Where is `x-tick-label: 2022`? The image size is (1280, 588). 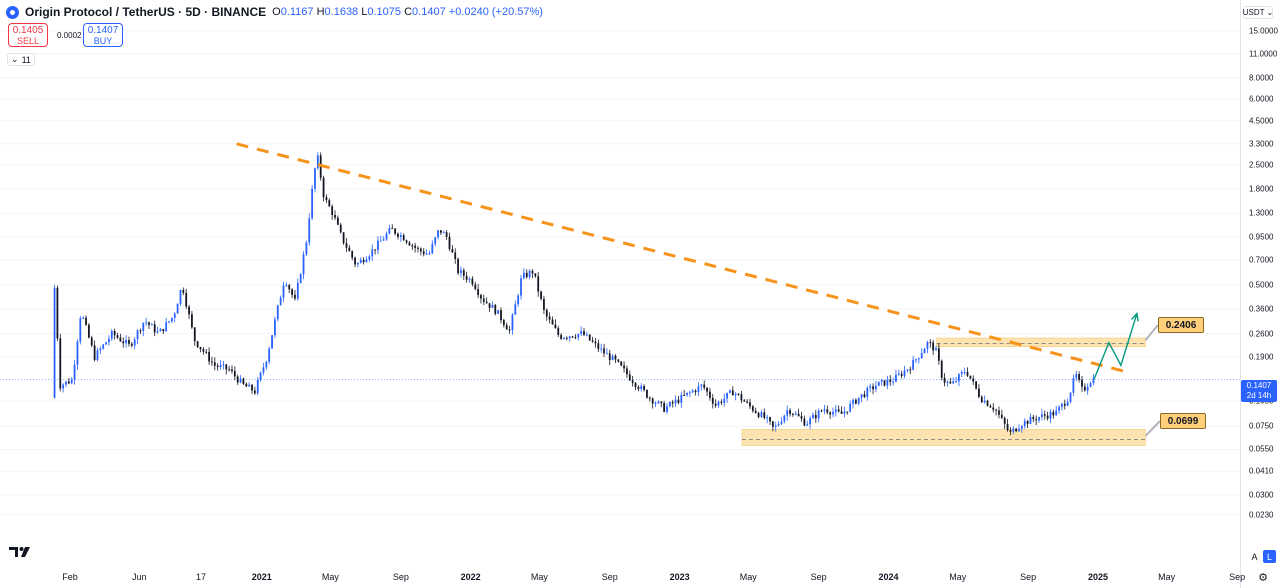 x-tick-label: 2022 is located at coordinates (470, 577).